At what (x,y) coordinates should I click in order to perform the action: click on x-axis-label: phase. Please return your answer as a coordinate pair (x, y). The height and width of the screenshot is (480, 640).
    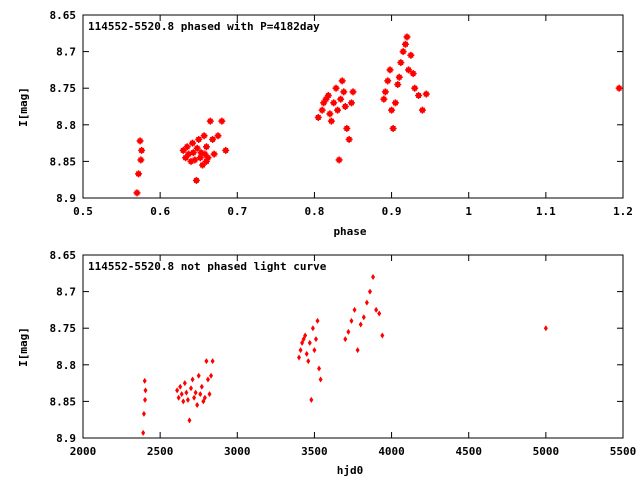
    Looking at the image, I should click on (349, 231).